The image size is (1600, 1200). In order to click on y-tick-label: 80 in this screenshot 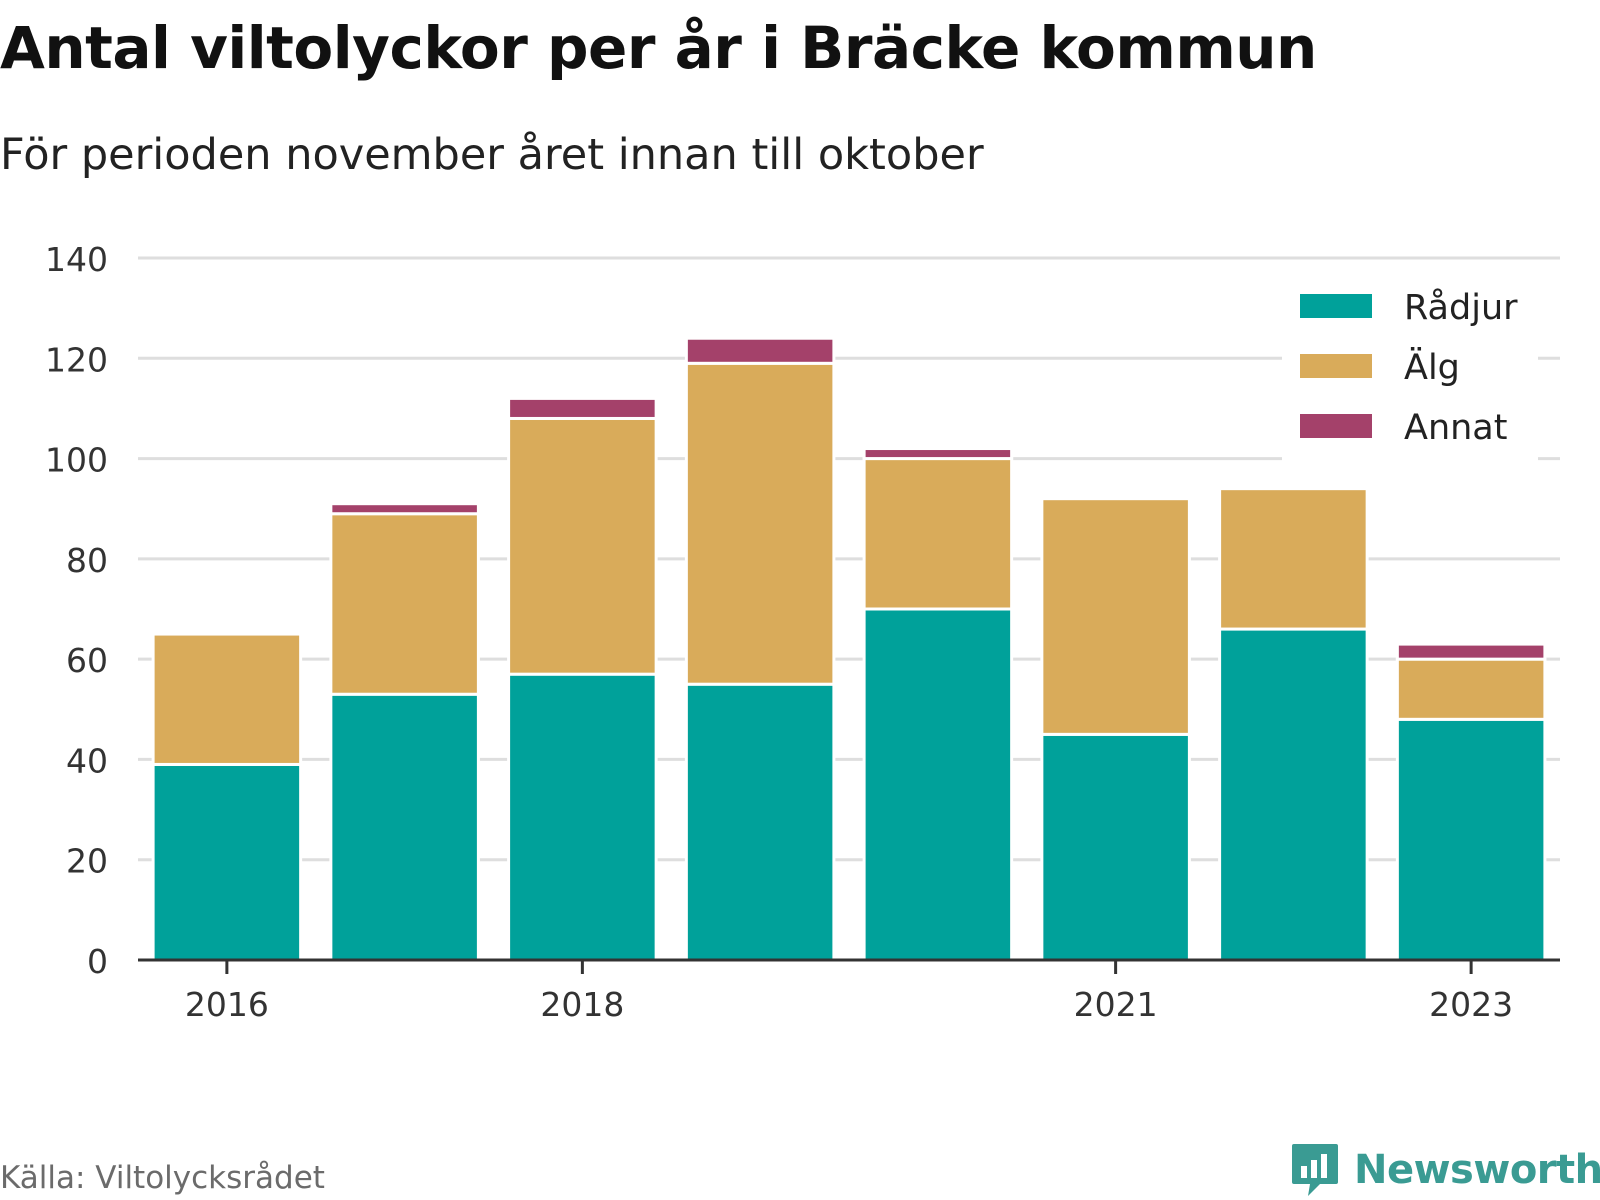, I will do `click(87, 560)`.